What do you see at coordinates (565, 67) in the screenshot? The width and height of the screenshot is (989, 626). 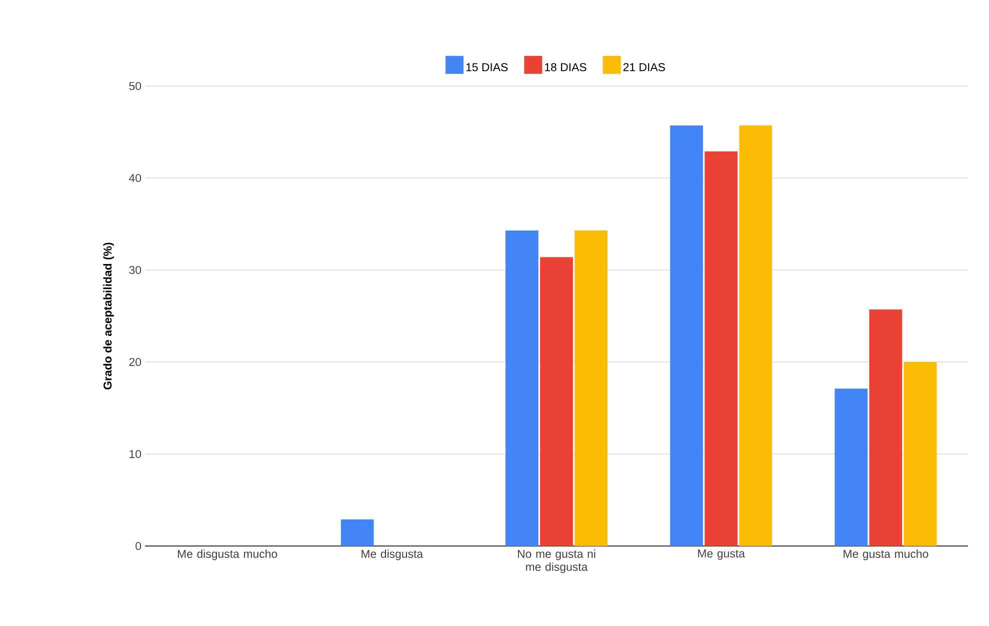 I see `legend-label: 18 DIAS` at bounding box center [565, 67].